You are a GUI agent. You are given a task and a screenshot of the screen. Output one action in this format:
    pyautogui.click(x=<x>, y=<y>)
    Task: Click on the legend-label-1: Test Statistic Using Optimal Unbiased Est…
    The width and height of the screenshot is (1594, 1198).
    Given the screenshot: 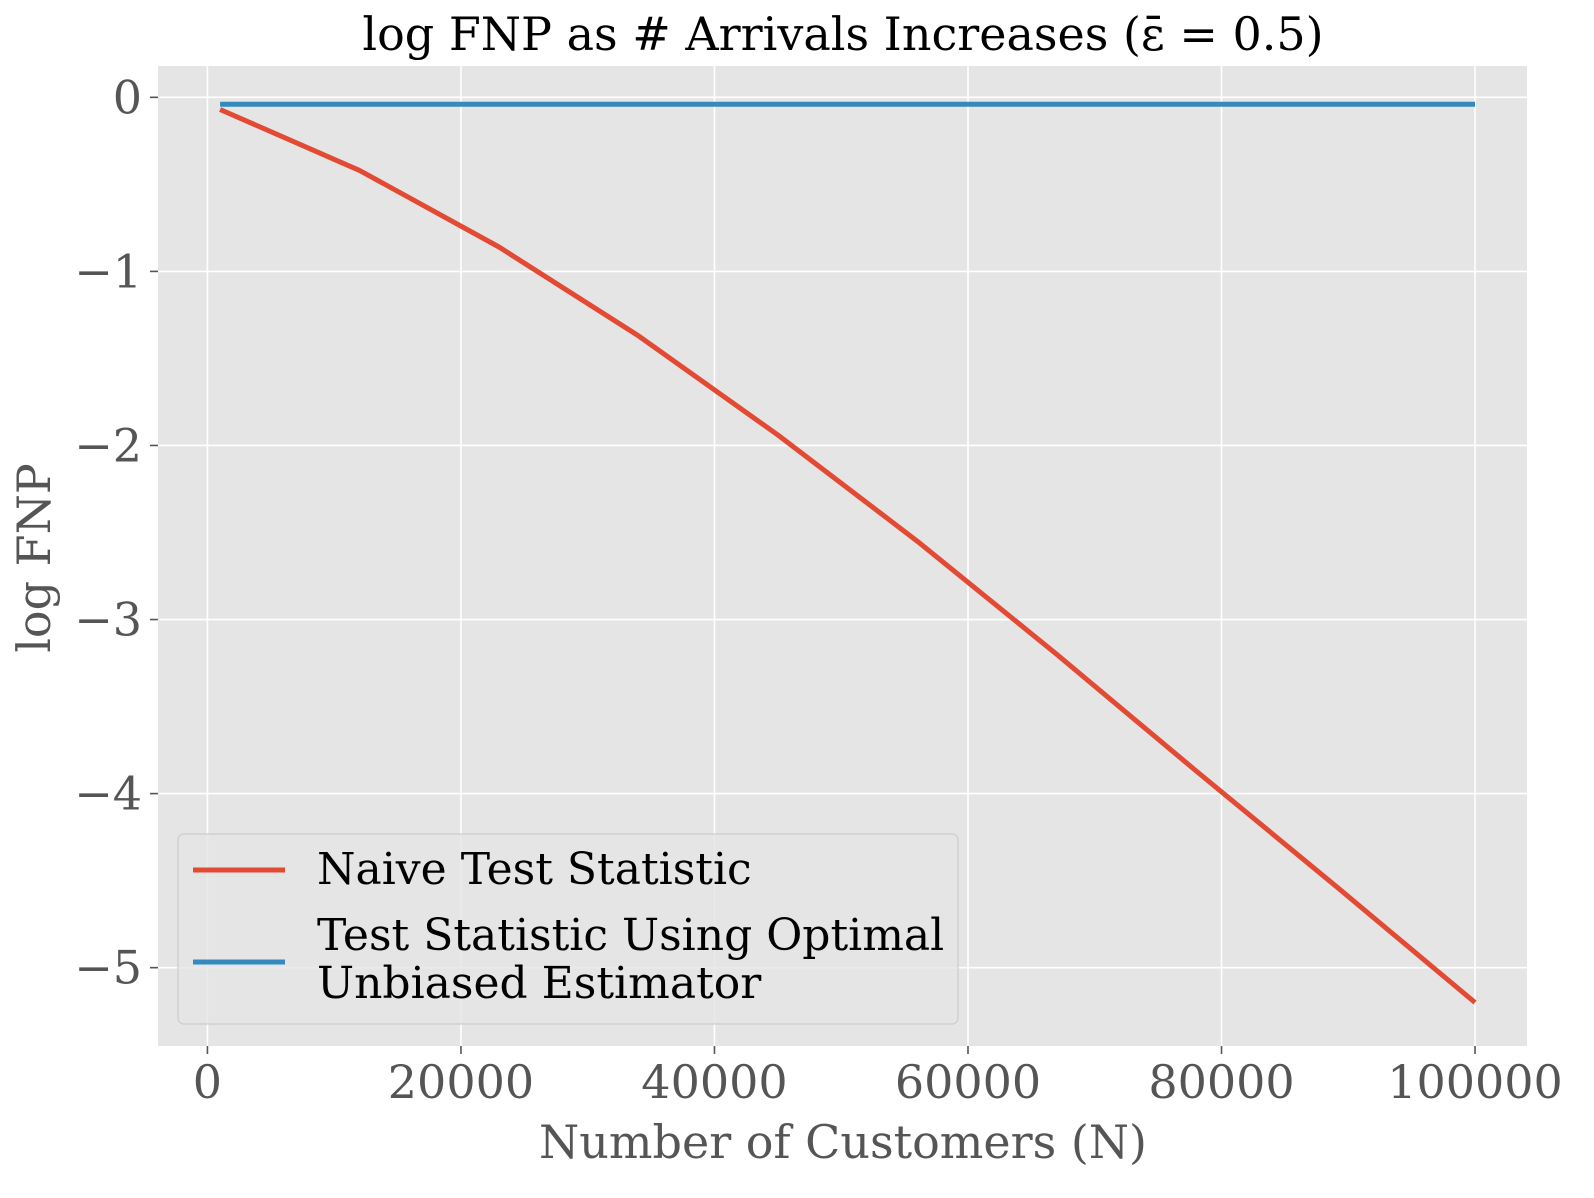 What is the action you would take?
    pyautogui.click(x=630, y=959)
    